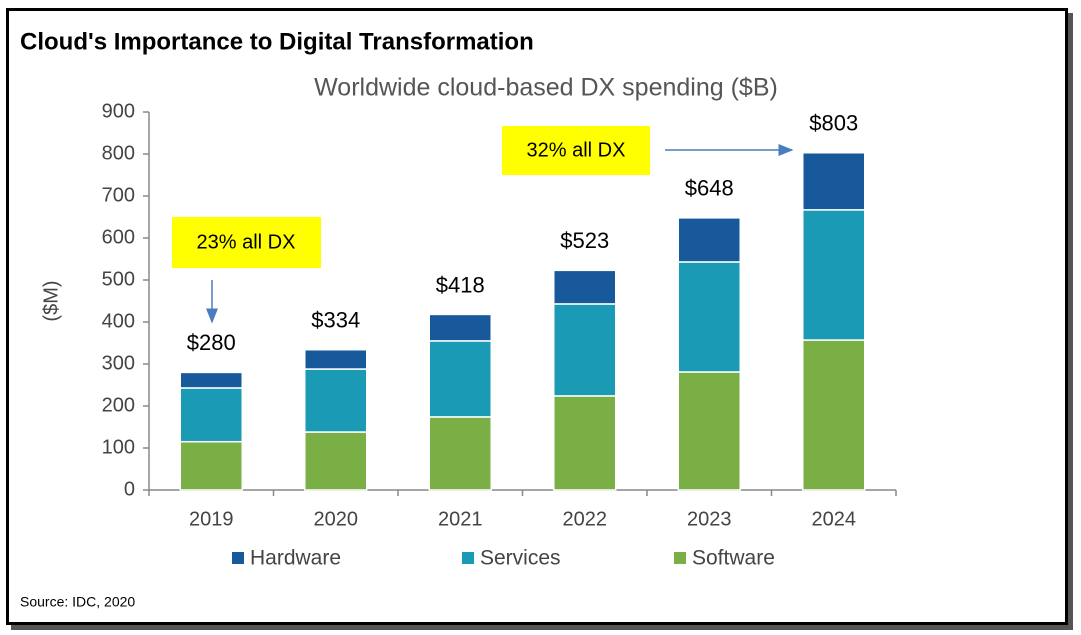 The image size is (1081, 635). I want to click on y-tick-label: 900, so click(118, 111).